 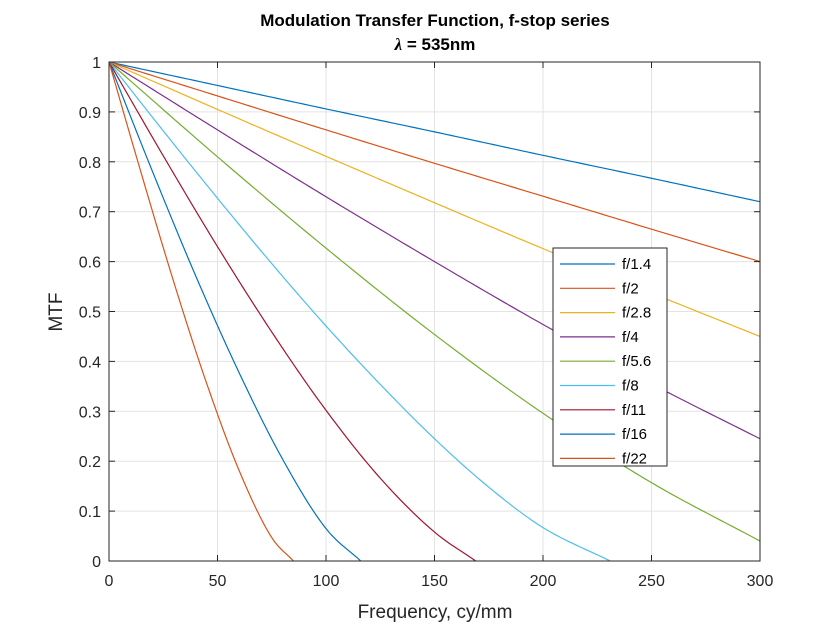 What do you see at coordinates (398, 44) in the screenshot?
I see `lambda-symbol: λ` at bounding box center [398, 44].